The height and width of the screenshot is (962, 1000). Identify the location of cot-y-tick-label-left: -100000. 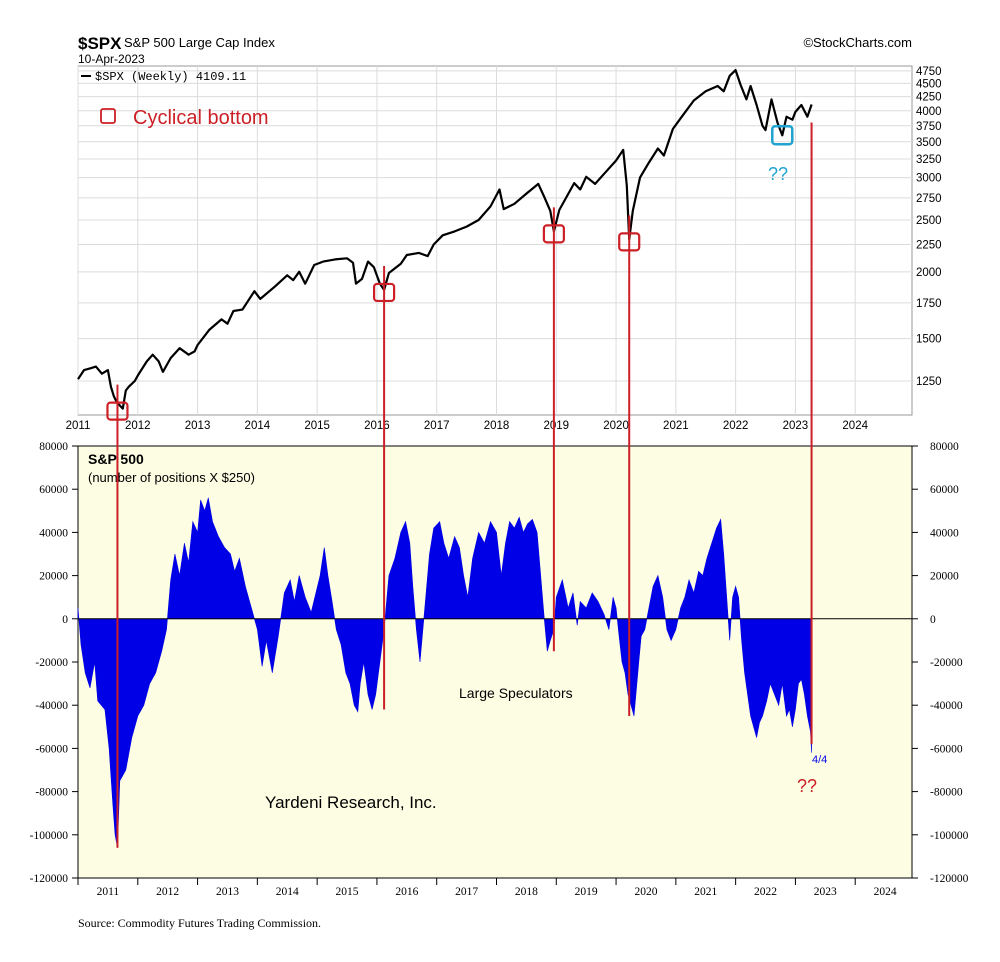
(49, 836).